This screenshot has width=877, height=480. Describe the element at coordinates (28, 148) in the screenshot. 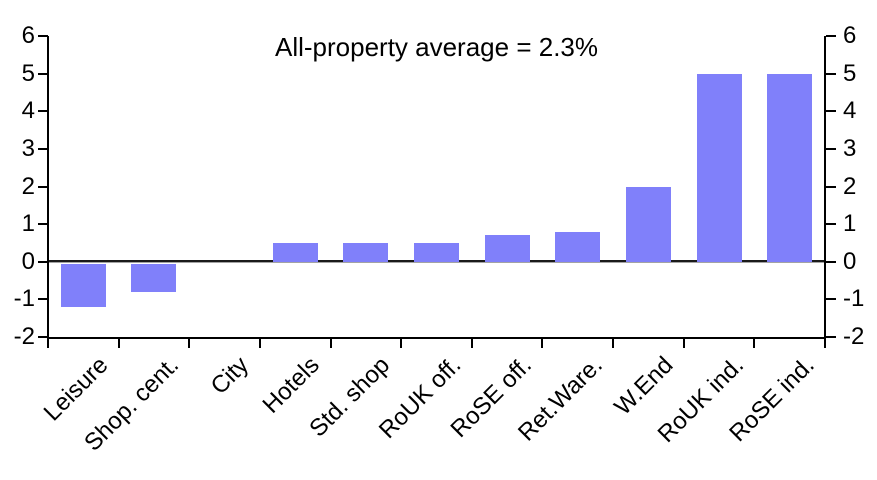

I see `y-axis-left-tick-label: 3` at that location.